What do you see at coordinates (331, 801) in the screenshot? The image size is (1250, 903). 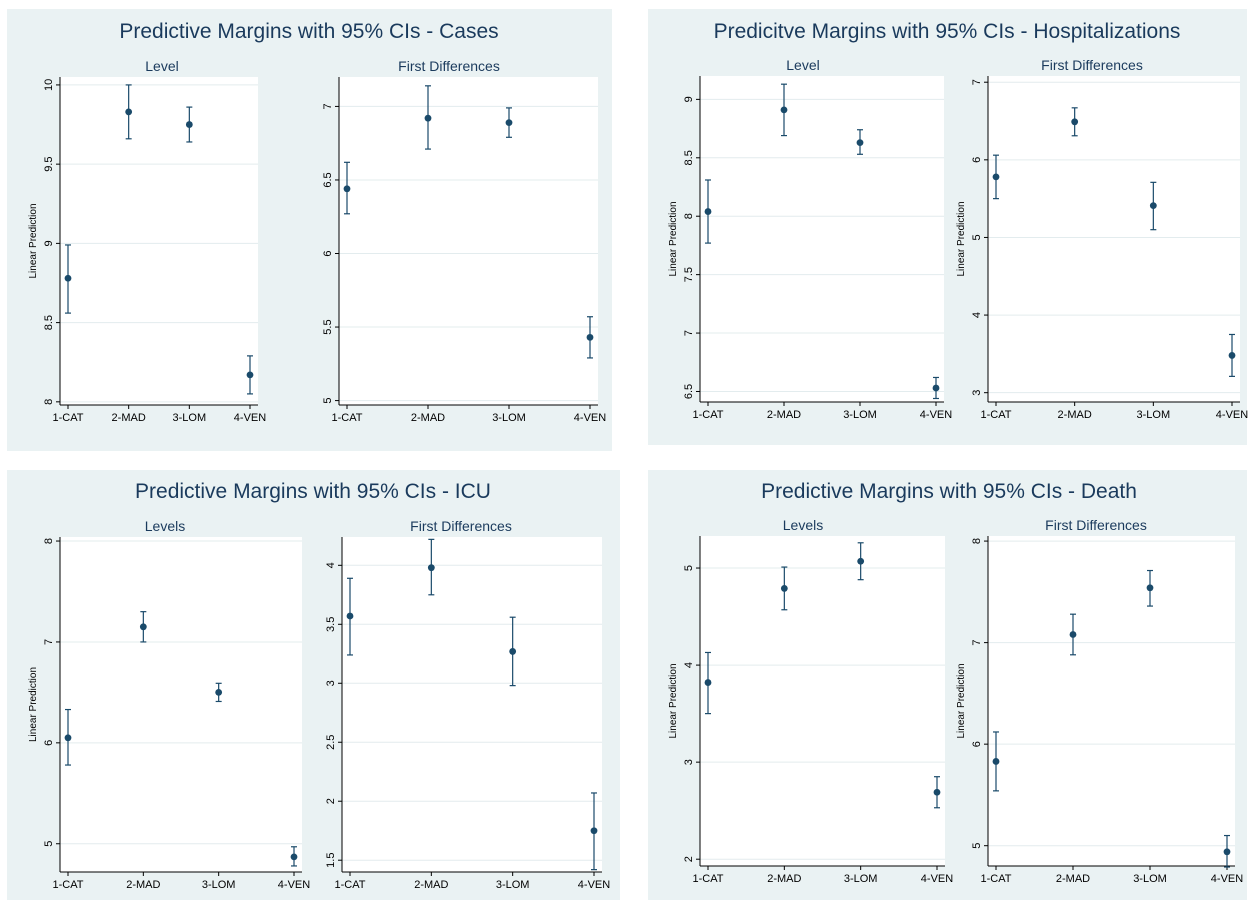 I see `y-tick-label: 2` at bounding box center [331, 801].